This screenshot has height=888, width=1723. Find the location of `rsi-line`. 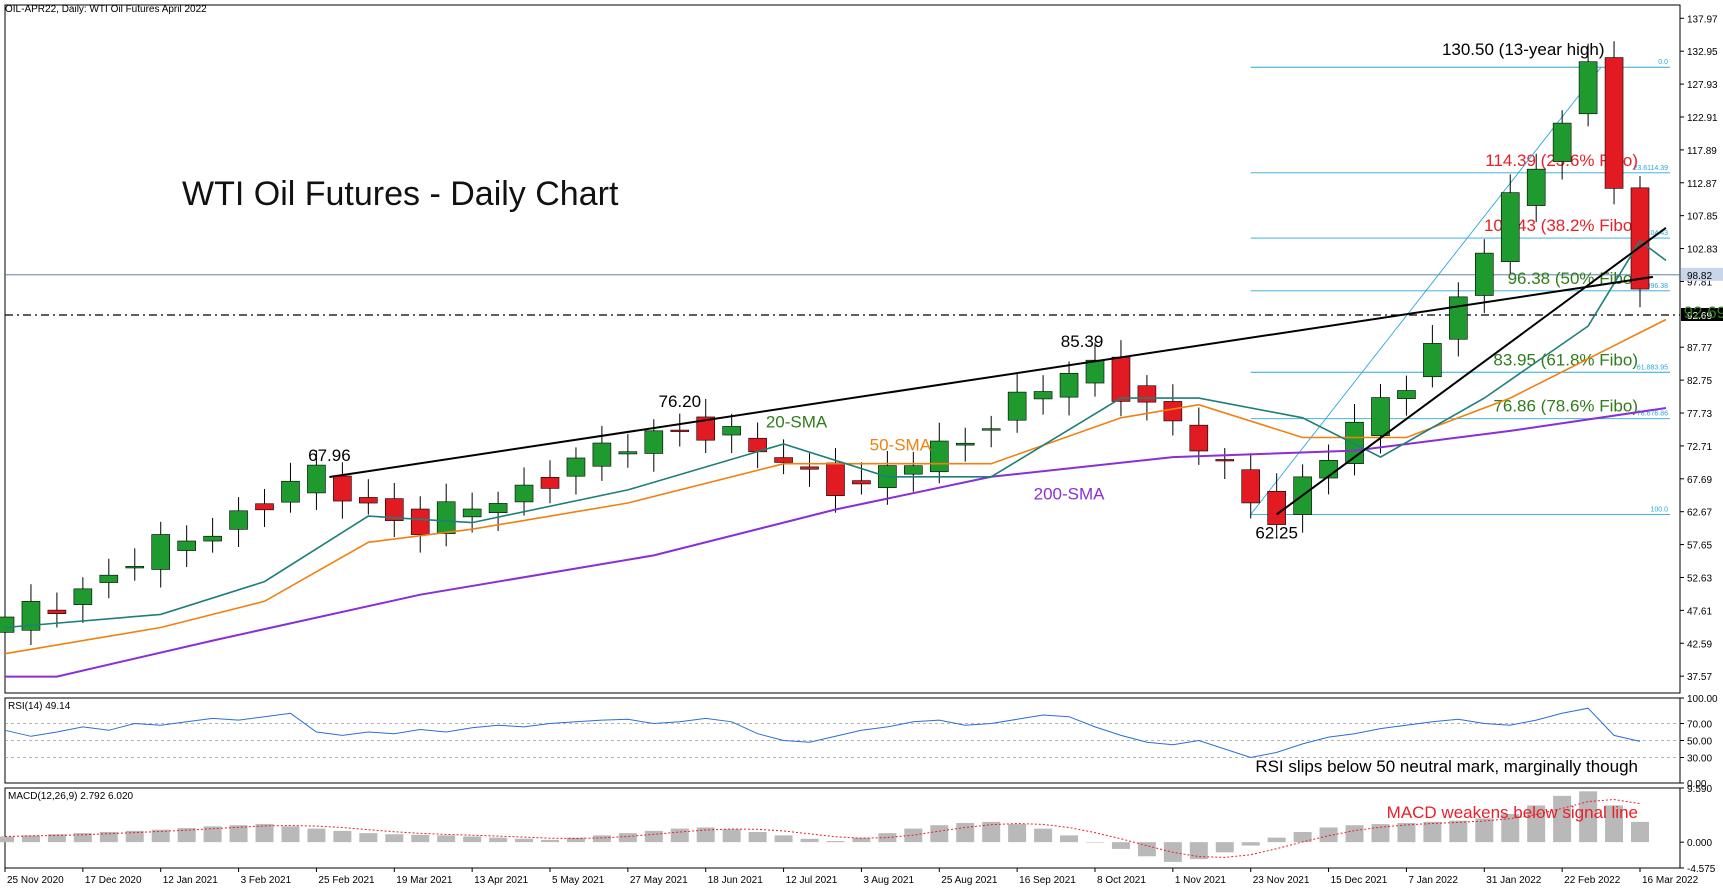

rsi-line is located at coordinates (822, 733).